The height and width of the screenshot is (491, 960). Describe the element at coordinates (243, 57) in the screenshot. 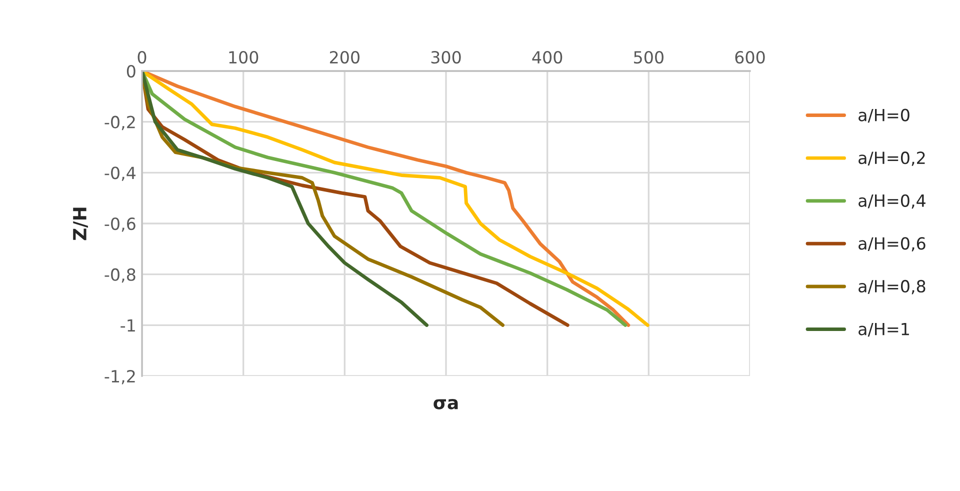

I see `x-tick-label: 100` at that location.